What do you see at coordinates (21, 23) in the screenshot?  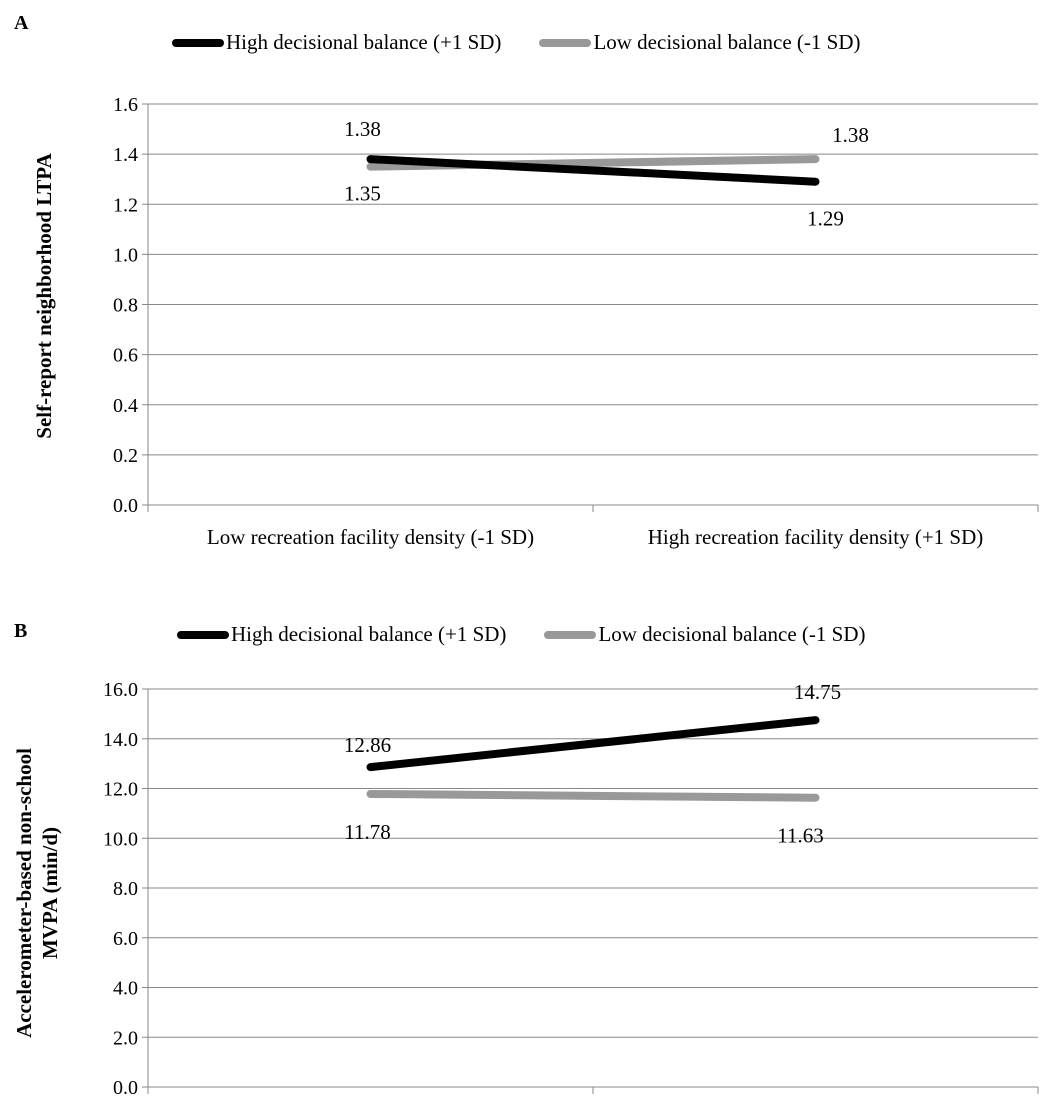 I see `panel-letter: A` at bounding box center [21, 23].